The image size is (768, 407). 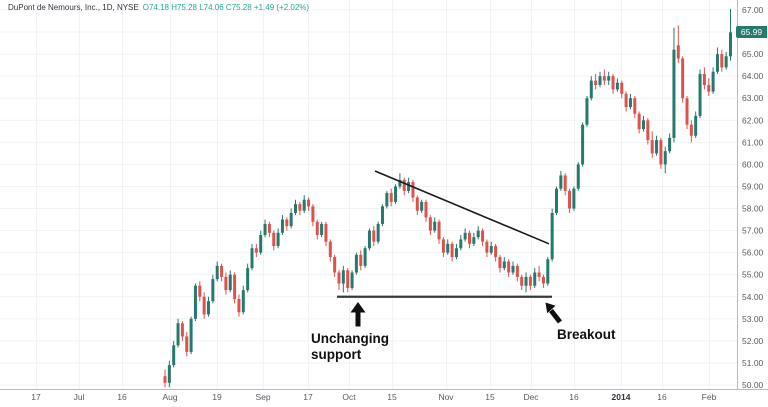 What do you see at coordinates (753, 209) in the screenshot?
I see `price-axis-label: 58.00` at bounding box center [753, 209].